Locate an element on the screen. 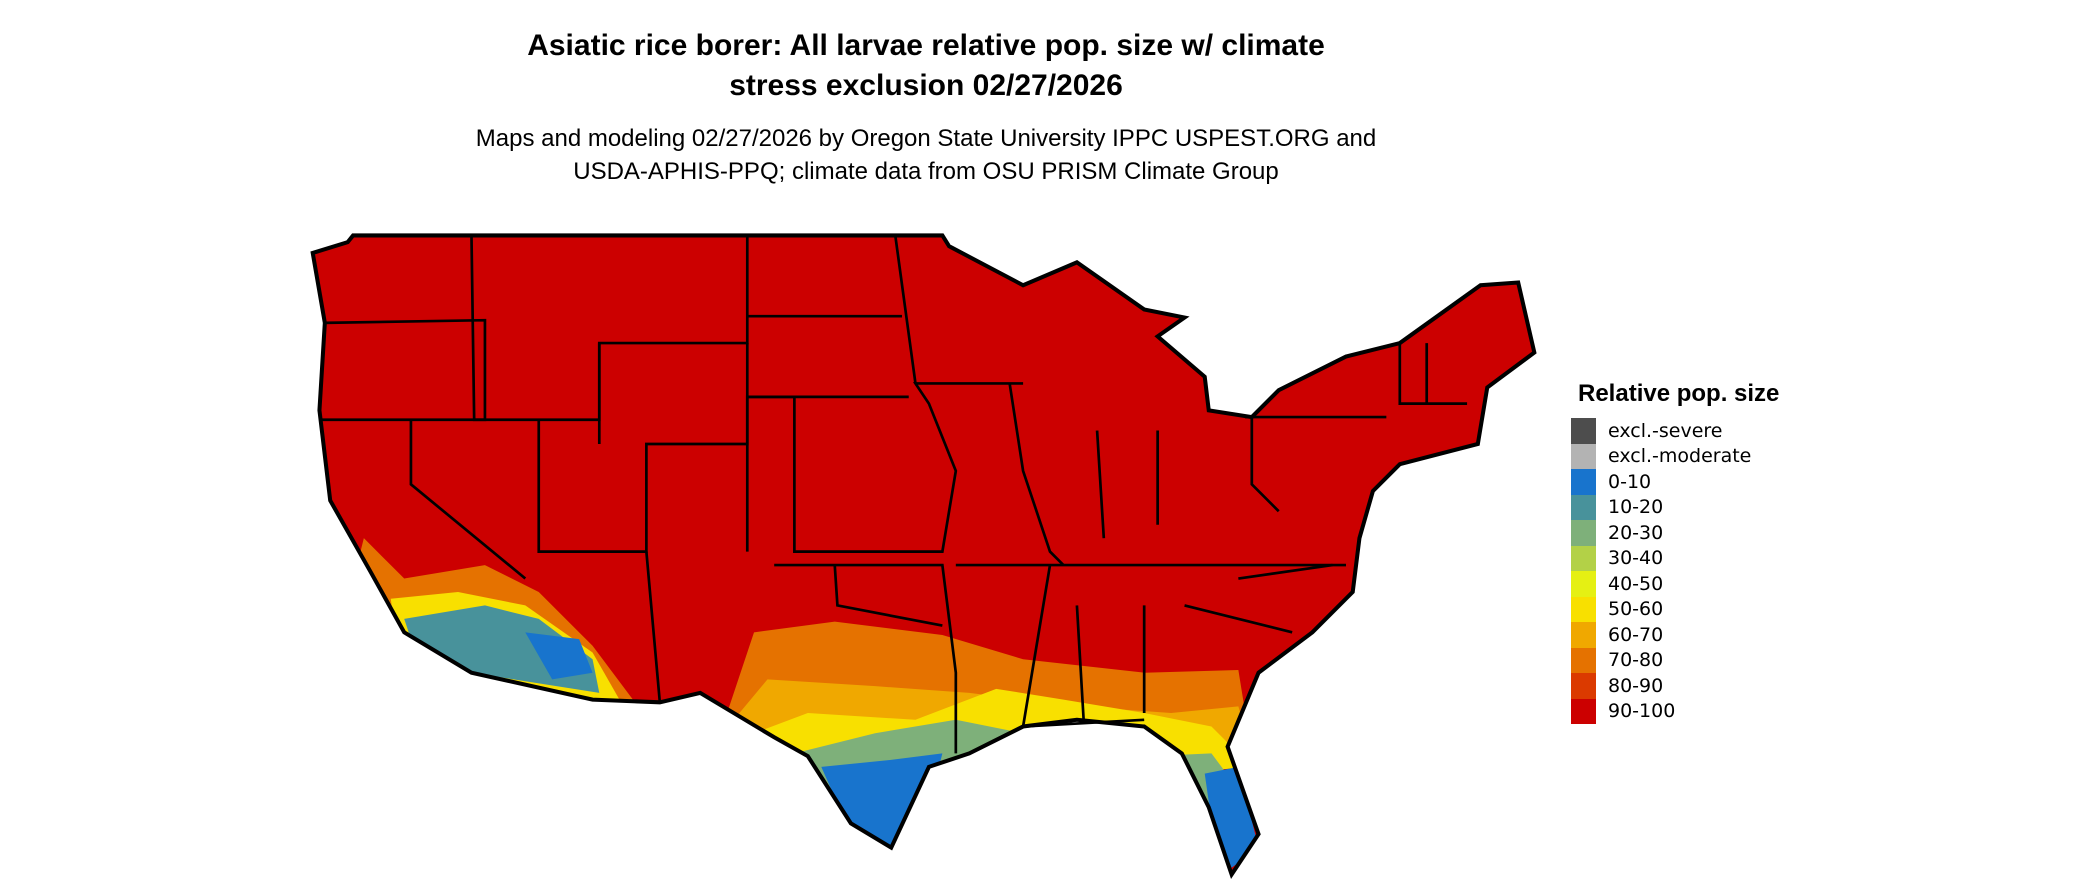 The width and height of the screenshot is (2100, 892). legend-label: 80-90 is located at coordinates (1636, 685).